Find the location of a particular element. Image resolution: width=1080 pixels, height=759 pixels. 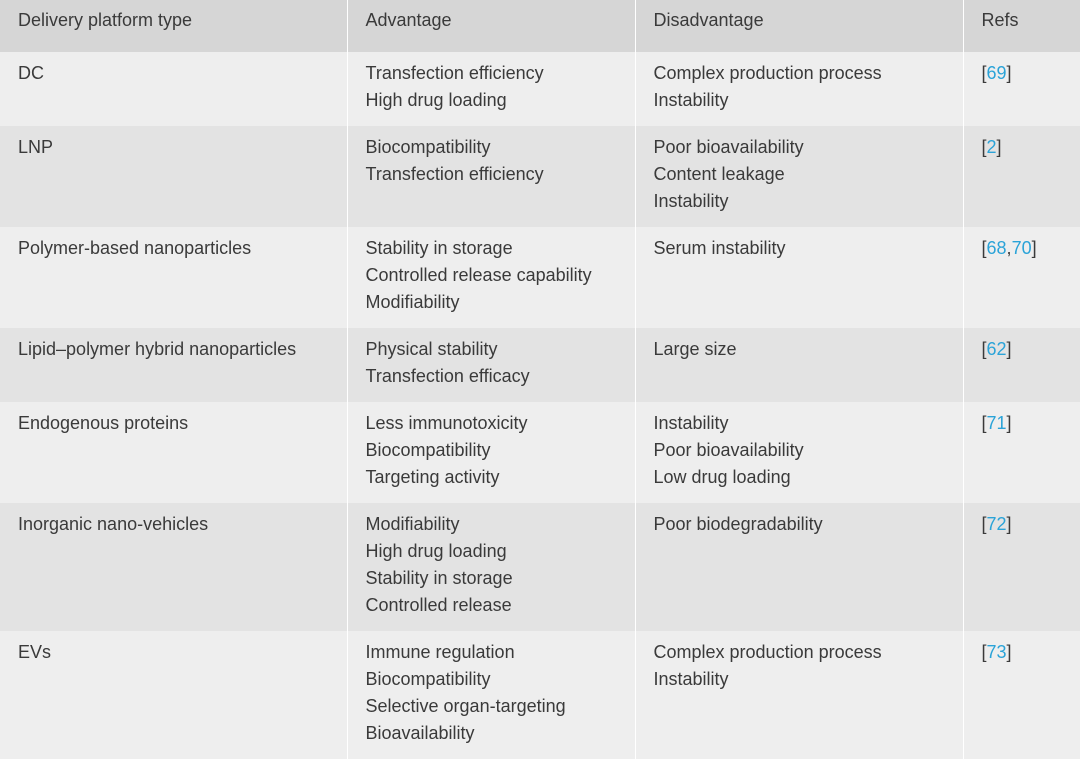

cell-refs: [2] is located at coordinates (1021, 176).